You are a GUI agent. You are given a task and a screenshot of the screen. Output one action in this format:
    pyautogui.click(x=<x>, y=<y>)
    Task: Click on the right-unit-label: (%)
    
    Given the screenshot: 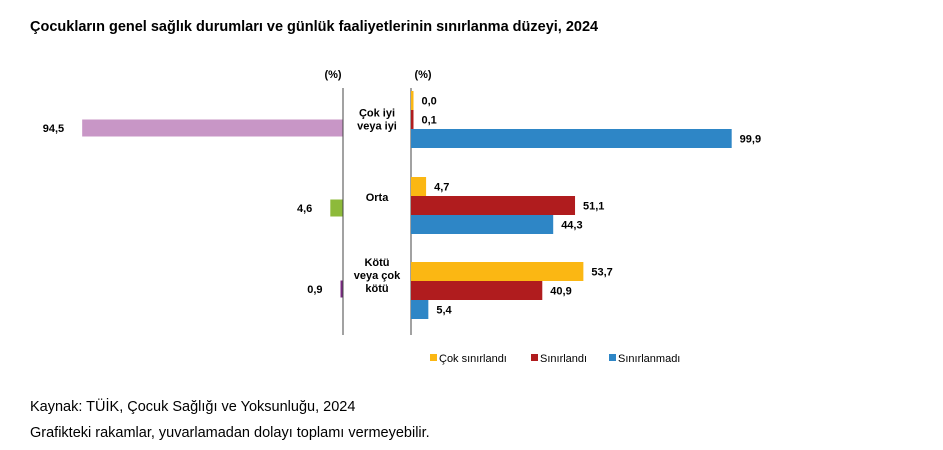 What is the action you would take?
    pyautogui.click(x=422, y=75)
    